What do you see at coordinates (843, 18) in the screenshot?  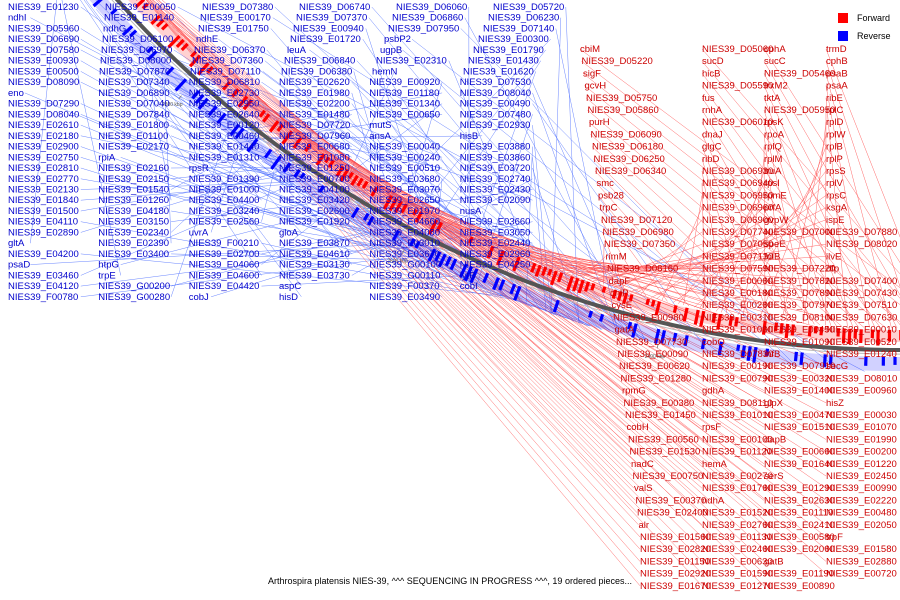 I see `forward-swatch` at bounding box center [843, 18].